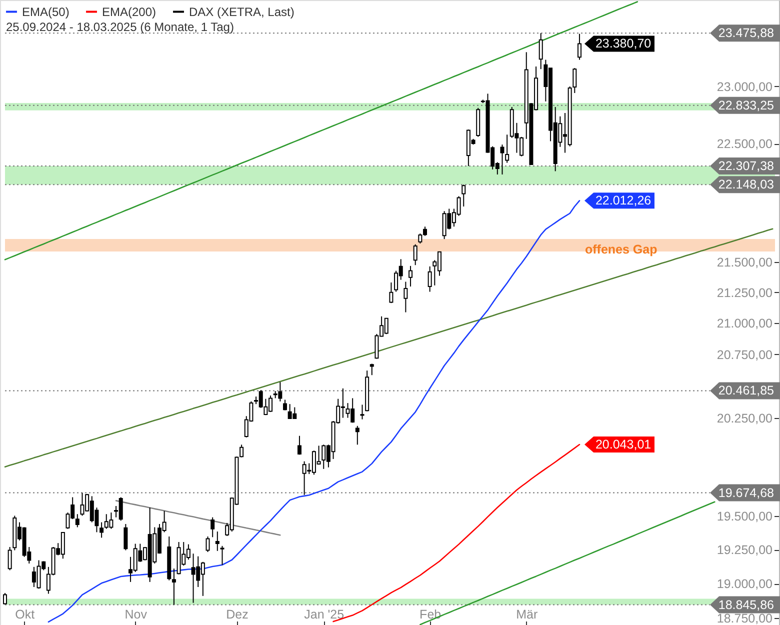 Image resolution: width=780 pixels, height=625 pixels. Describe the element at coordinates (136, 615) in the screenshot. I see `x-tick-label: Nov` at that location.